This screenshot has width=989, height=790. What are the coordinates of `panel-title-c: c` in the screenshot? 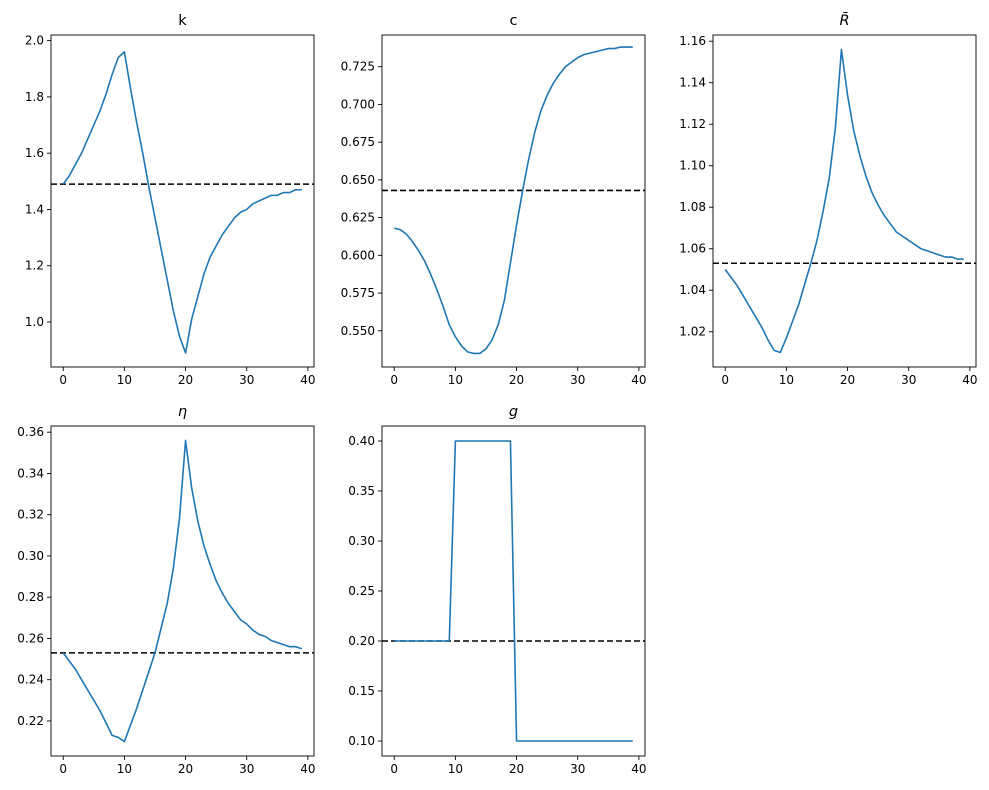 It's located at (514, 21).